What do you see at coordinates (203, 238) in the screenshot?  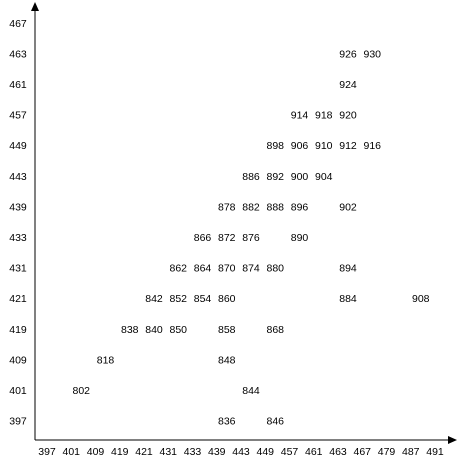 I see `grid-cell-value: 866` at bounding box center [203, 238].